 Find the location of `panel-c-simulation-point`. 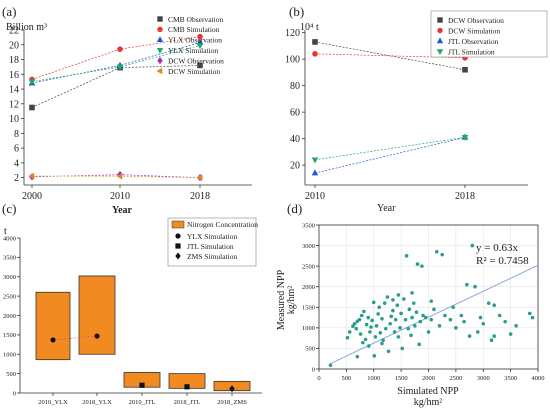

panel-c-simulation-point is located at coordinates (142, 385).